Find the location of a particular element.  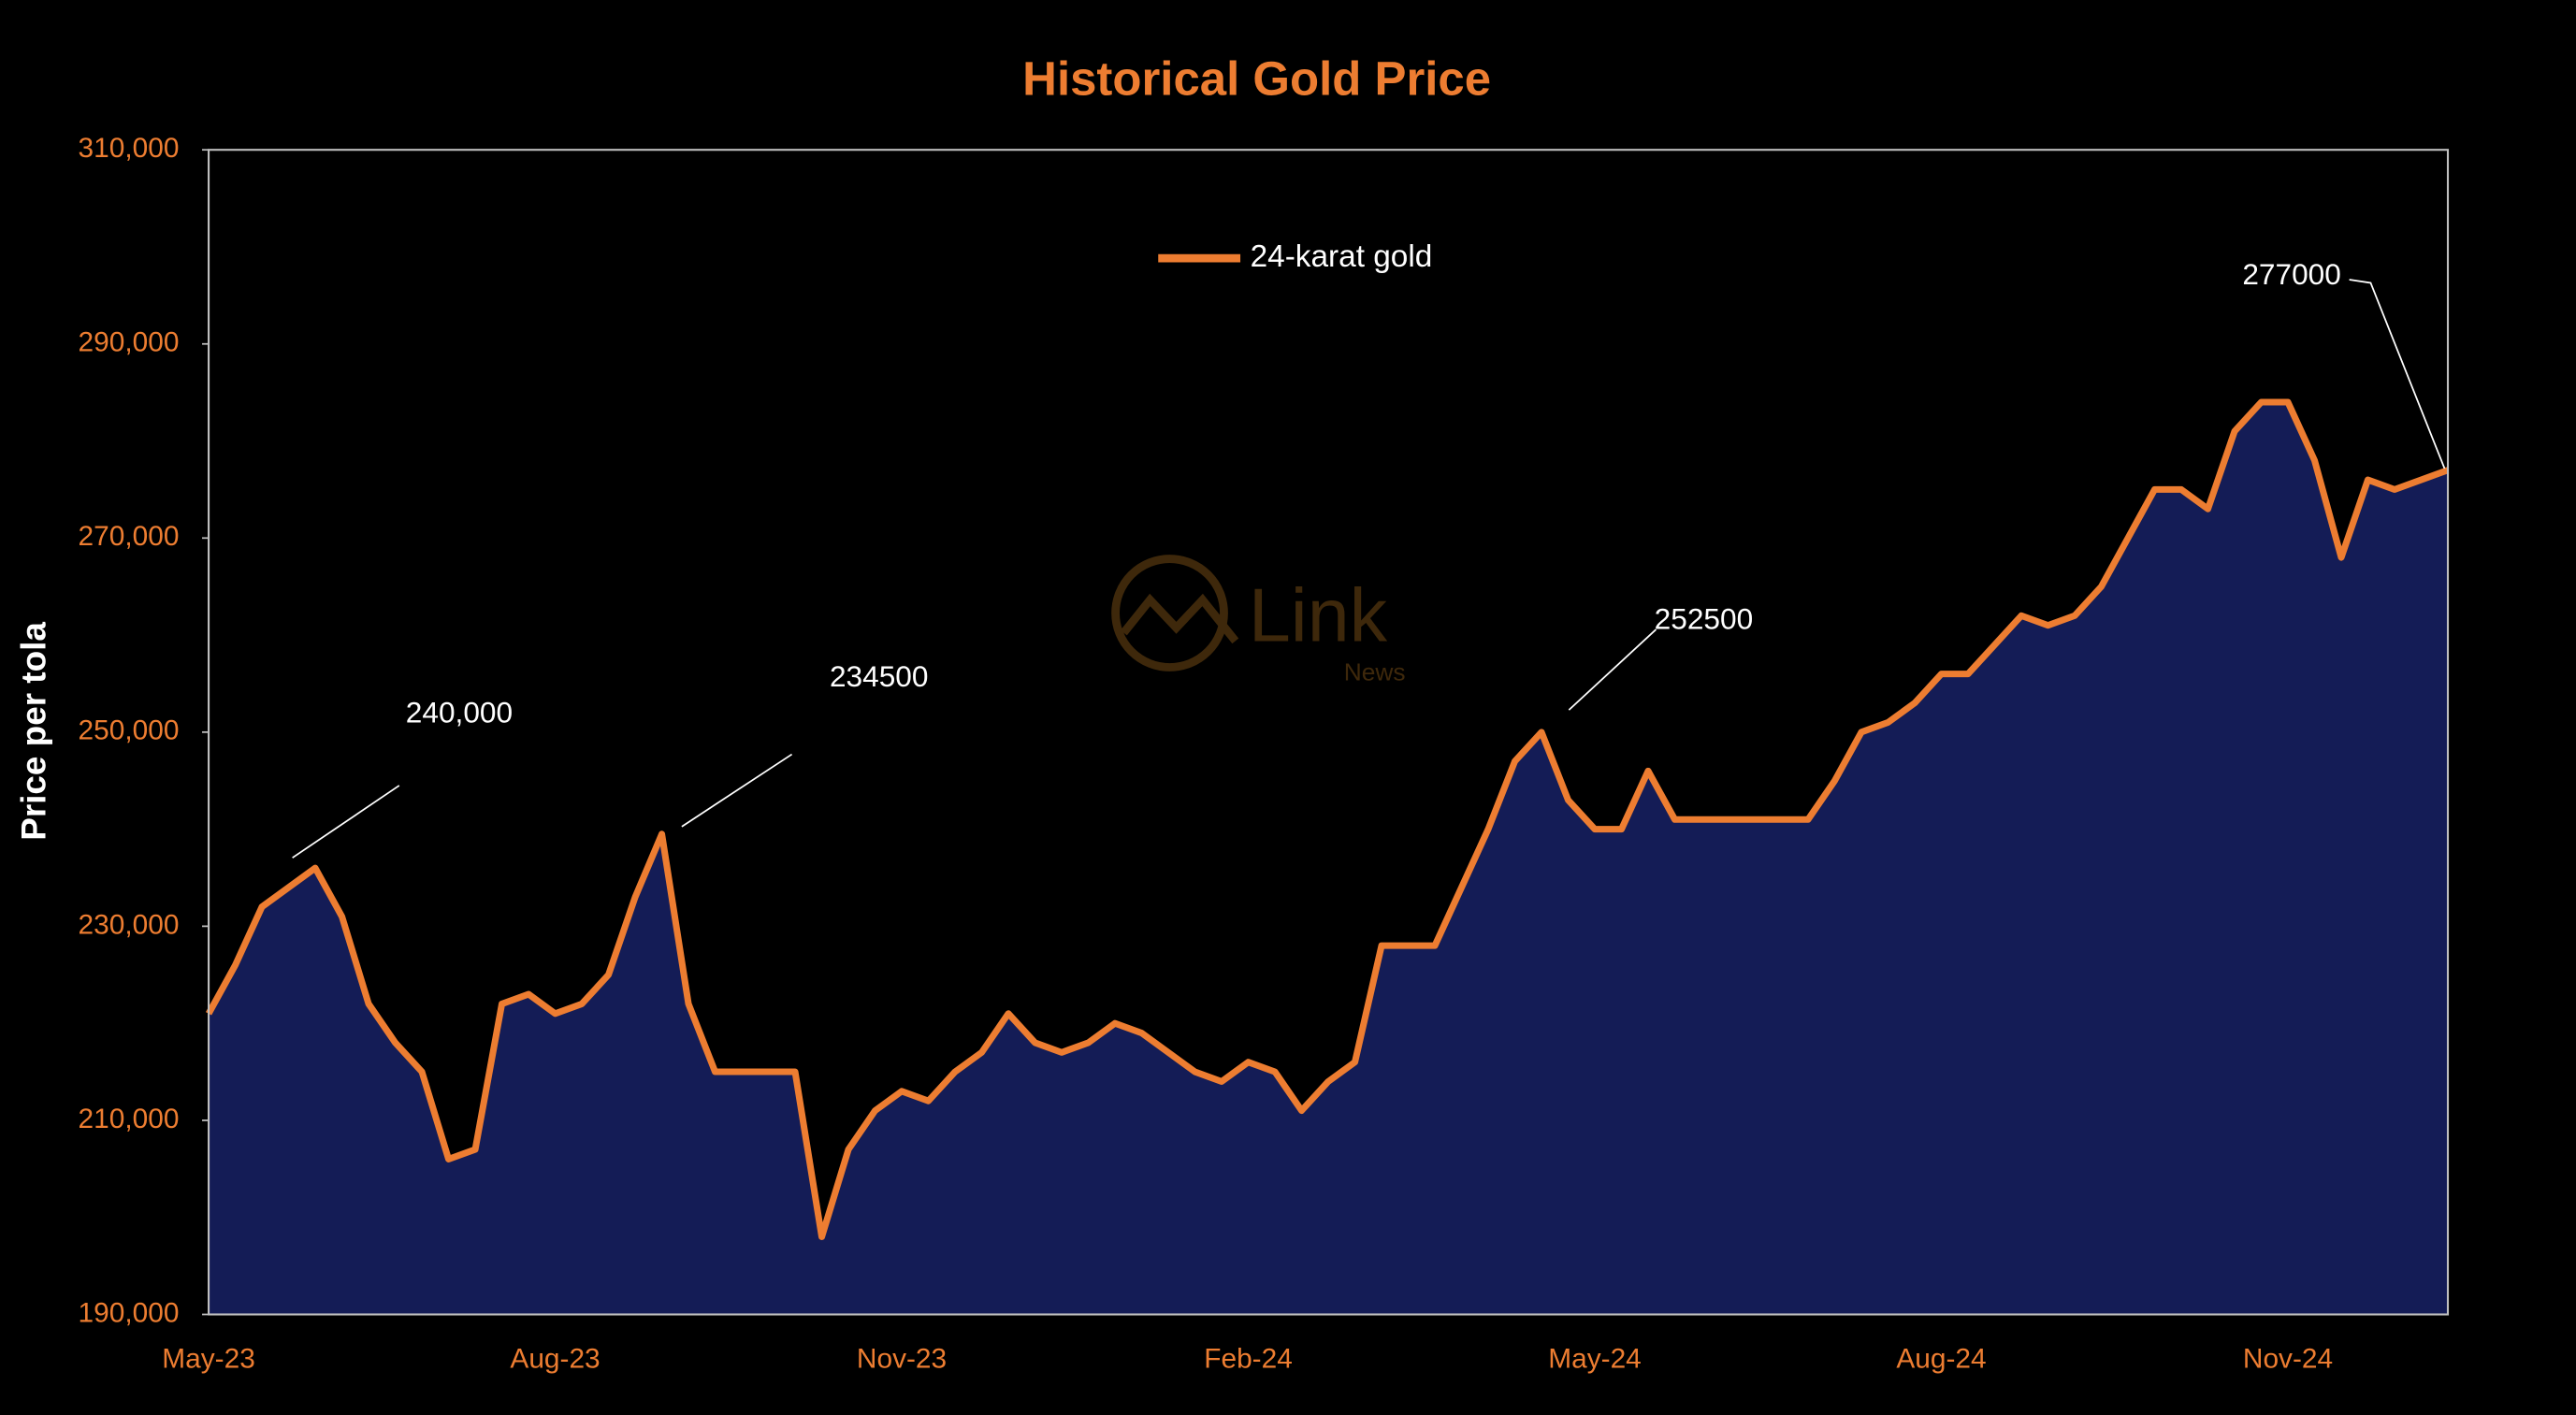

y-tick-label: 290,000 is located at coordinates (130, 342).